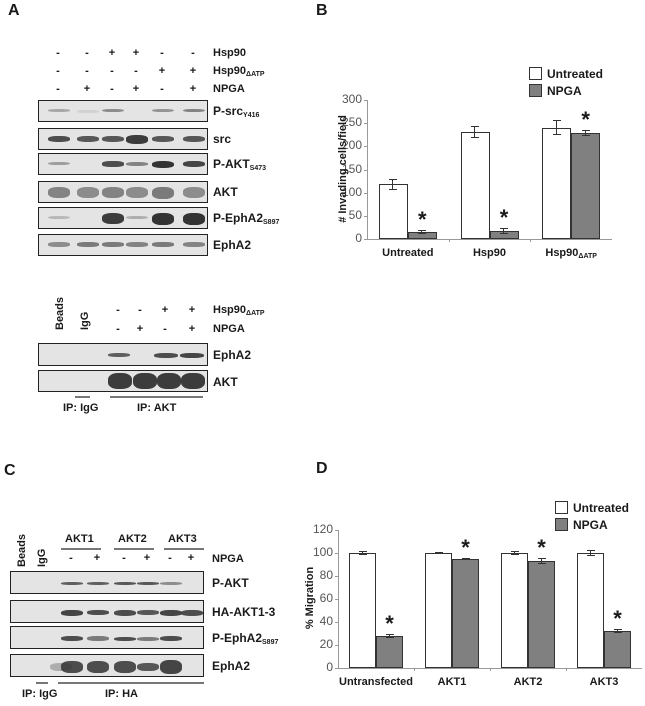 This screenshot has height=706, width=645. What do you see at coordinates (121, 694) in the screenshot?
I see `ip-group-ha: IP: HA` at bounding box center [121, 694].